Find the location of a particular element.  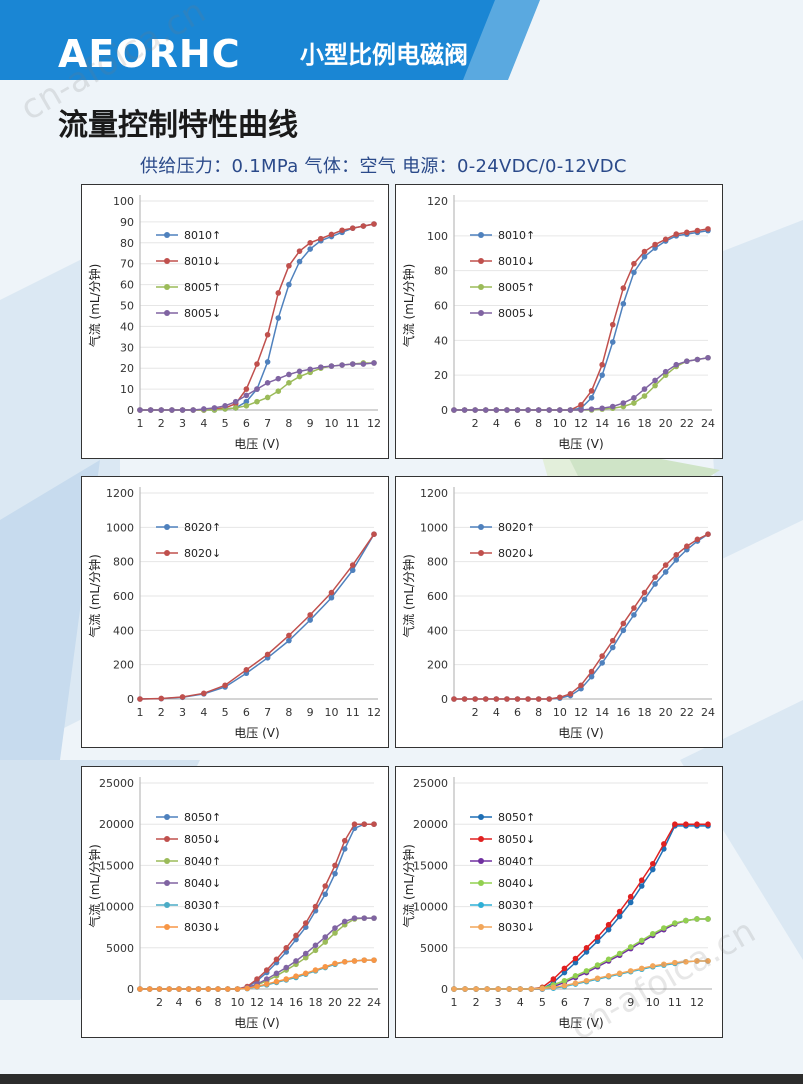

legend-label: 8010↓ is located at coordinates (202, 261).